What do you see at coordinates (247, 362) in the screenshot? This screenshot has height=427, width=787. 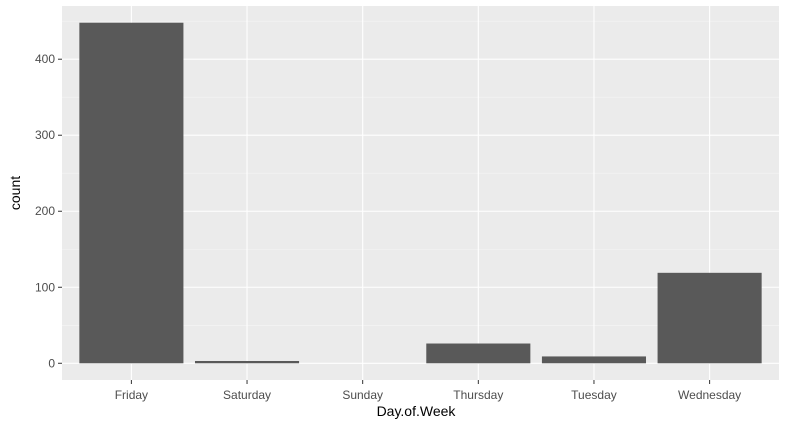 I see `bar-saturday` at bounding box center [247, 362].